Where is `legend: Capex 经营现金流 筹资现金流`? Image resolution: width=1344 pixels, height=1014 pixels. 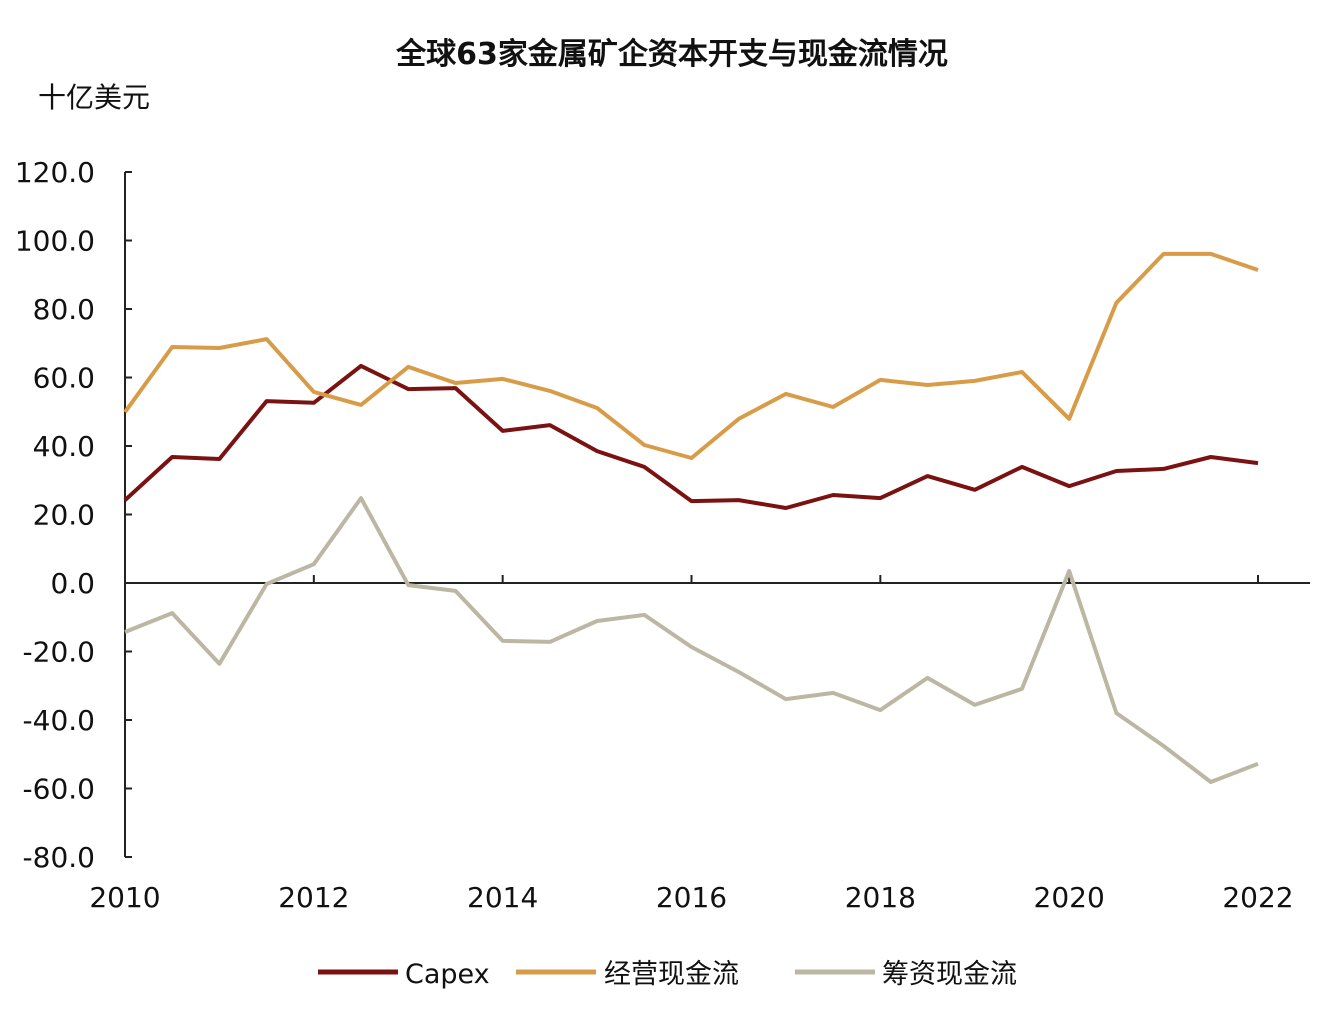
legend: Capex 经营现金流 筹资现金流 is located at coordinates (667, 974).